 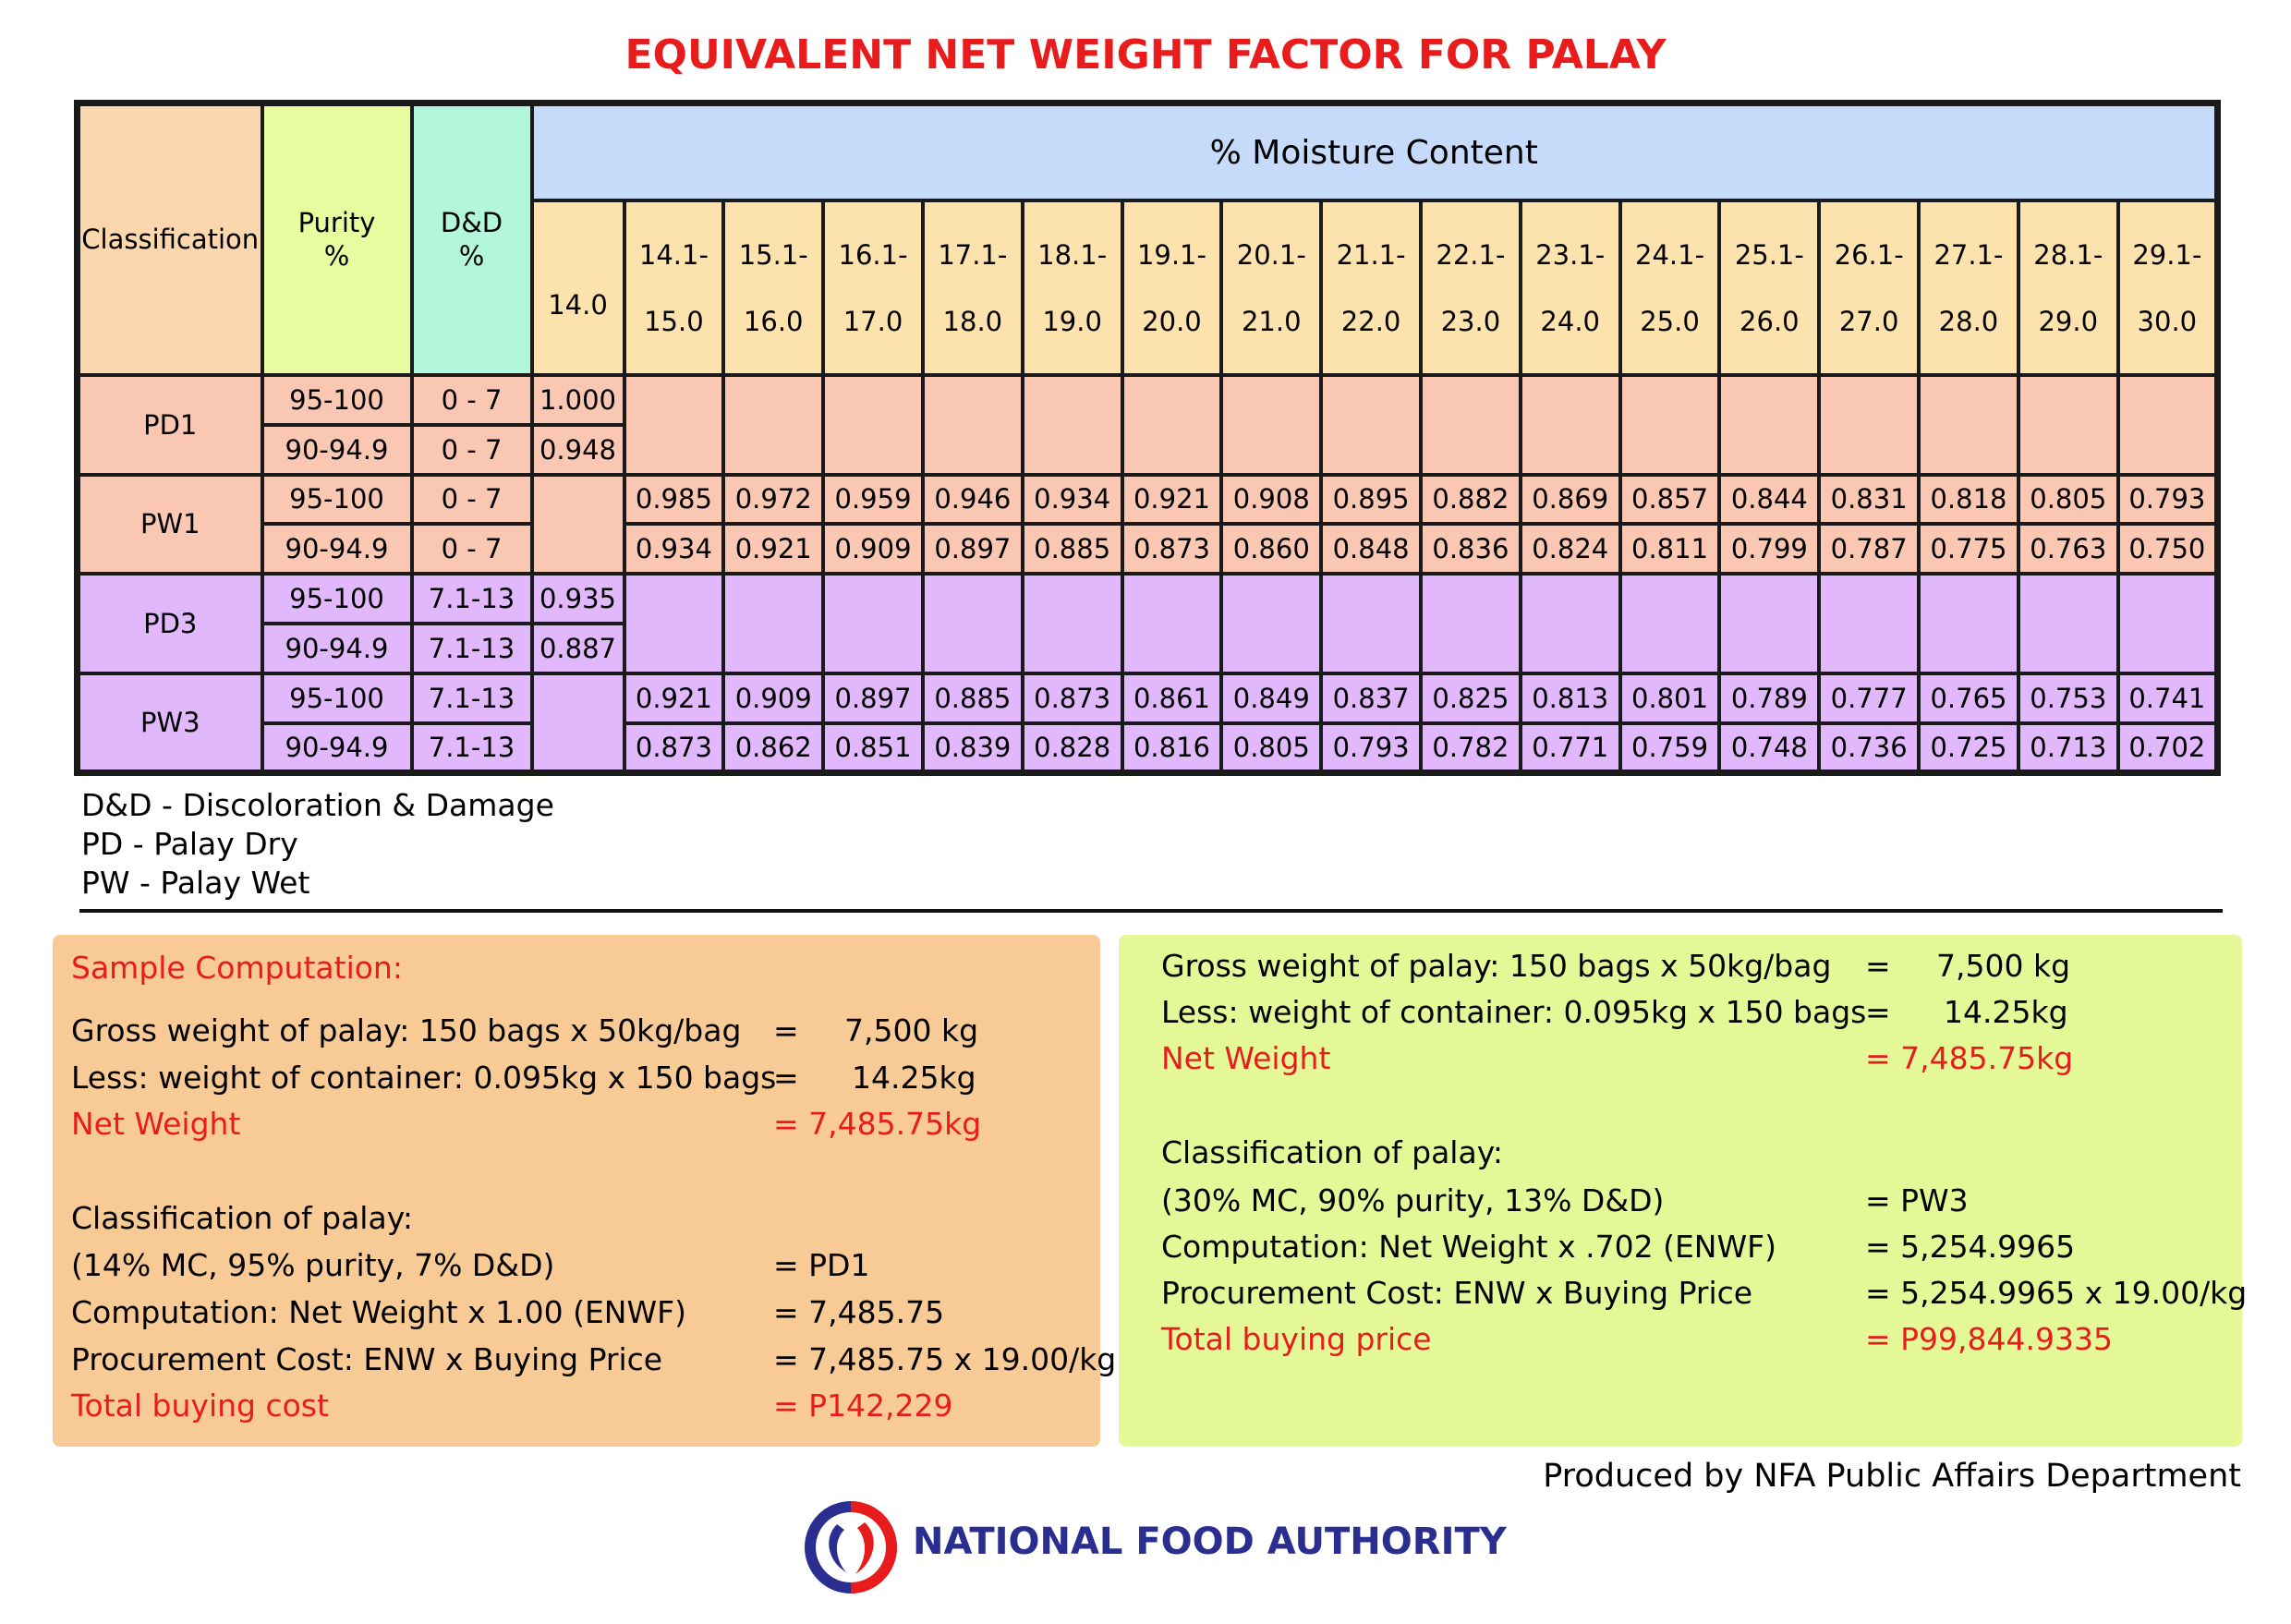 I want to click on classification-cell: PD3, so click(x=170, y=623).